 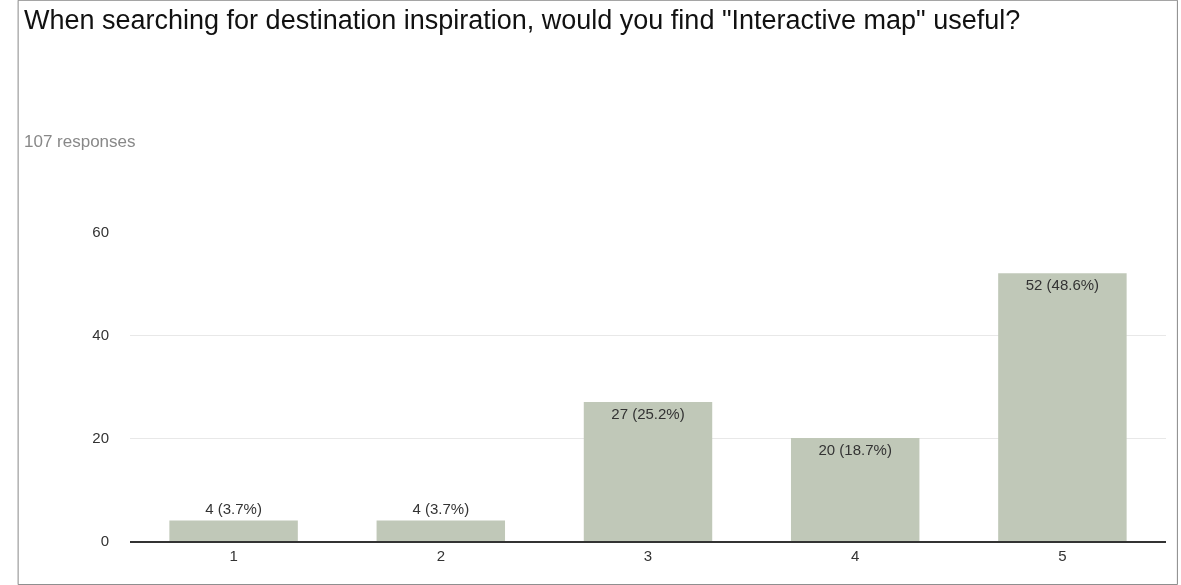 I want to click on chart-subtitle: 107 responses, so click(x=80, y=141).